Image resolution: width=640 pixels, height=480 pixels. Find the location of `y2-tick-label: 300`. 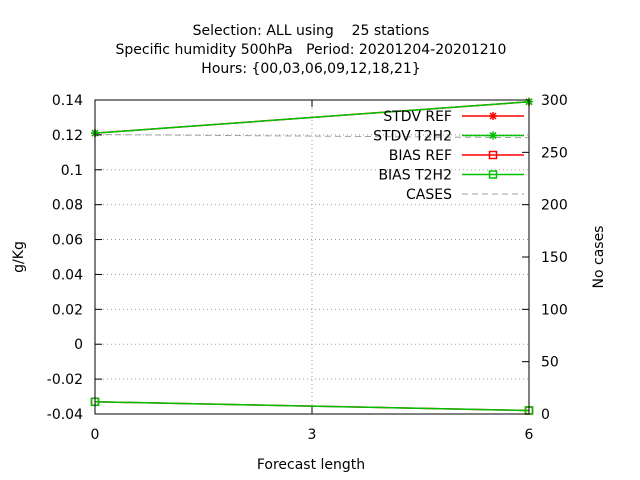

y2-tick-label: 300 is located at coordinates (554, 101).